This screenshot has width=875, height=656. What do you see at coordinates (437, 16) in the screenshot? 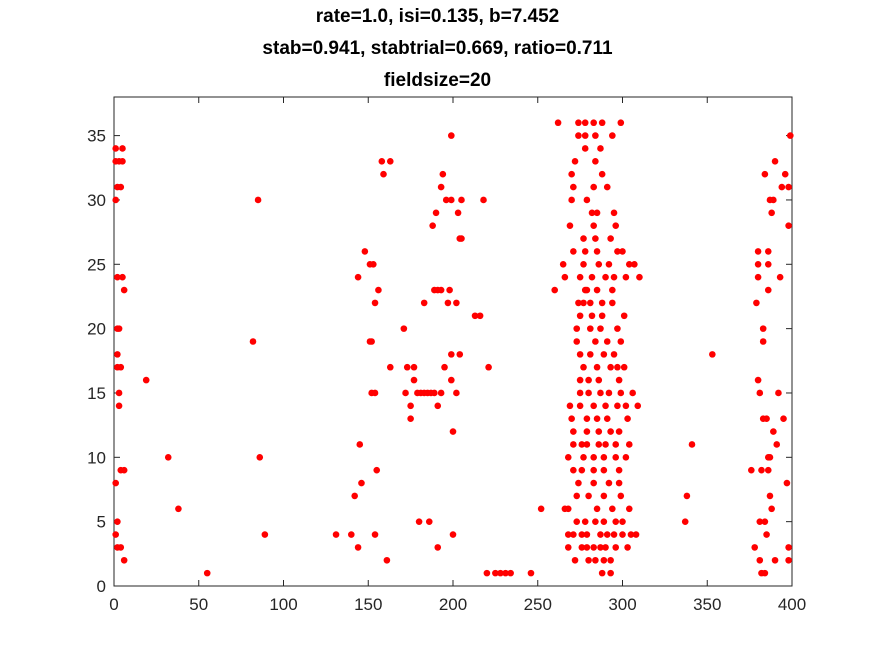
I see `chart-title-line-1: rate=1.0, isi=0.135, b=7.452` at bounding box center [437, 16].